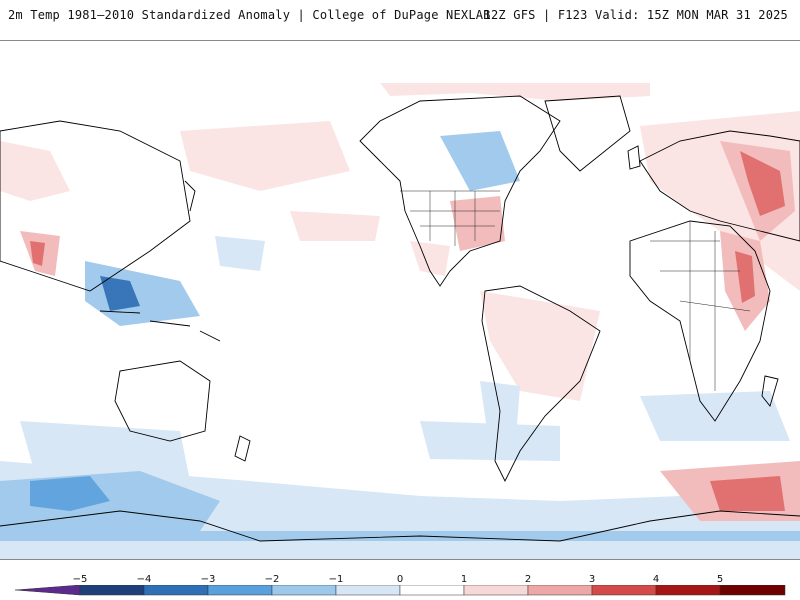 This screenshot has height=600, width=800. Describe the element at coordinates (208, 579) in the screenshot. I see `colorbar-tick-label: −3` at that location.